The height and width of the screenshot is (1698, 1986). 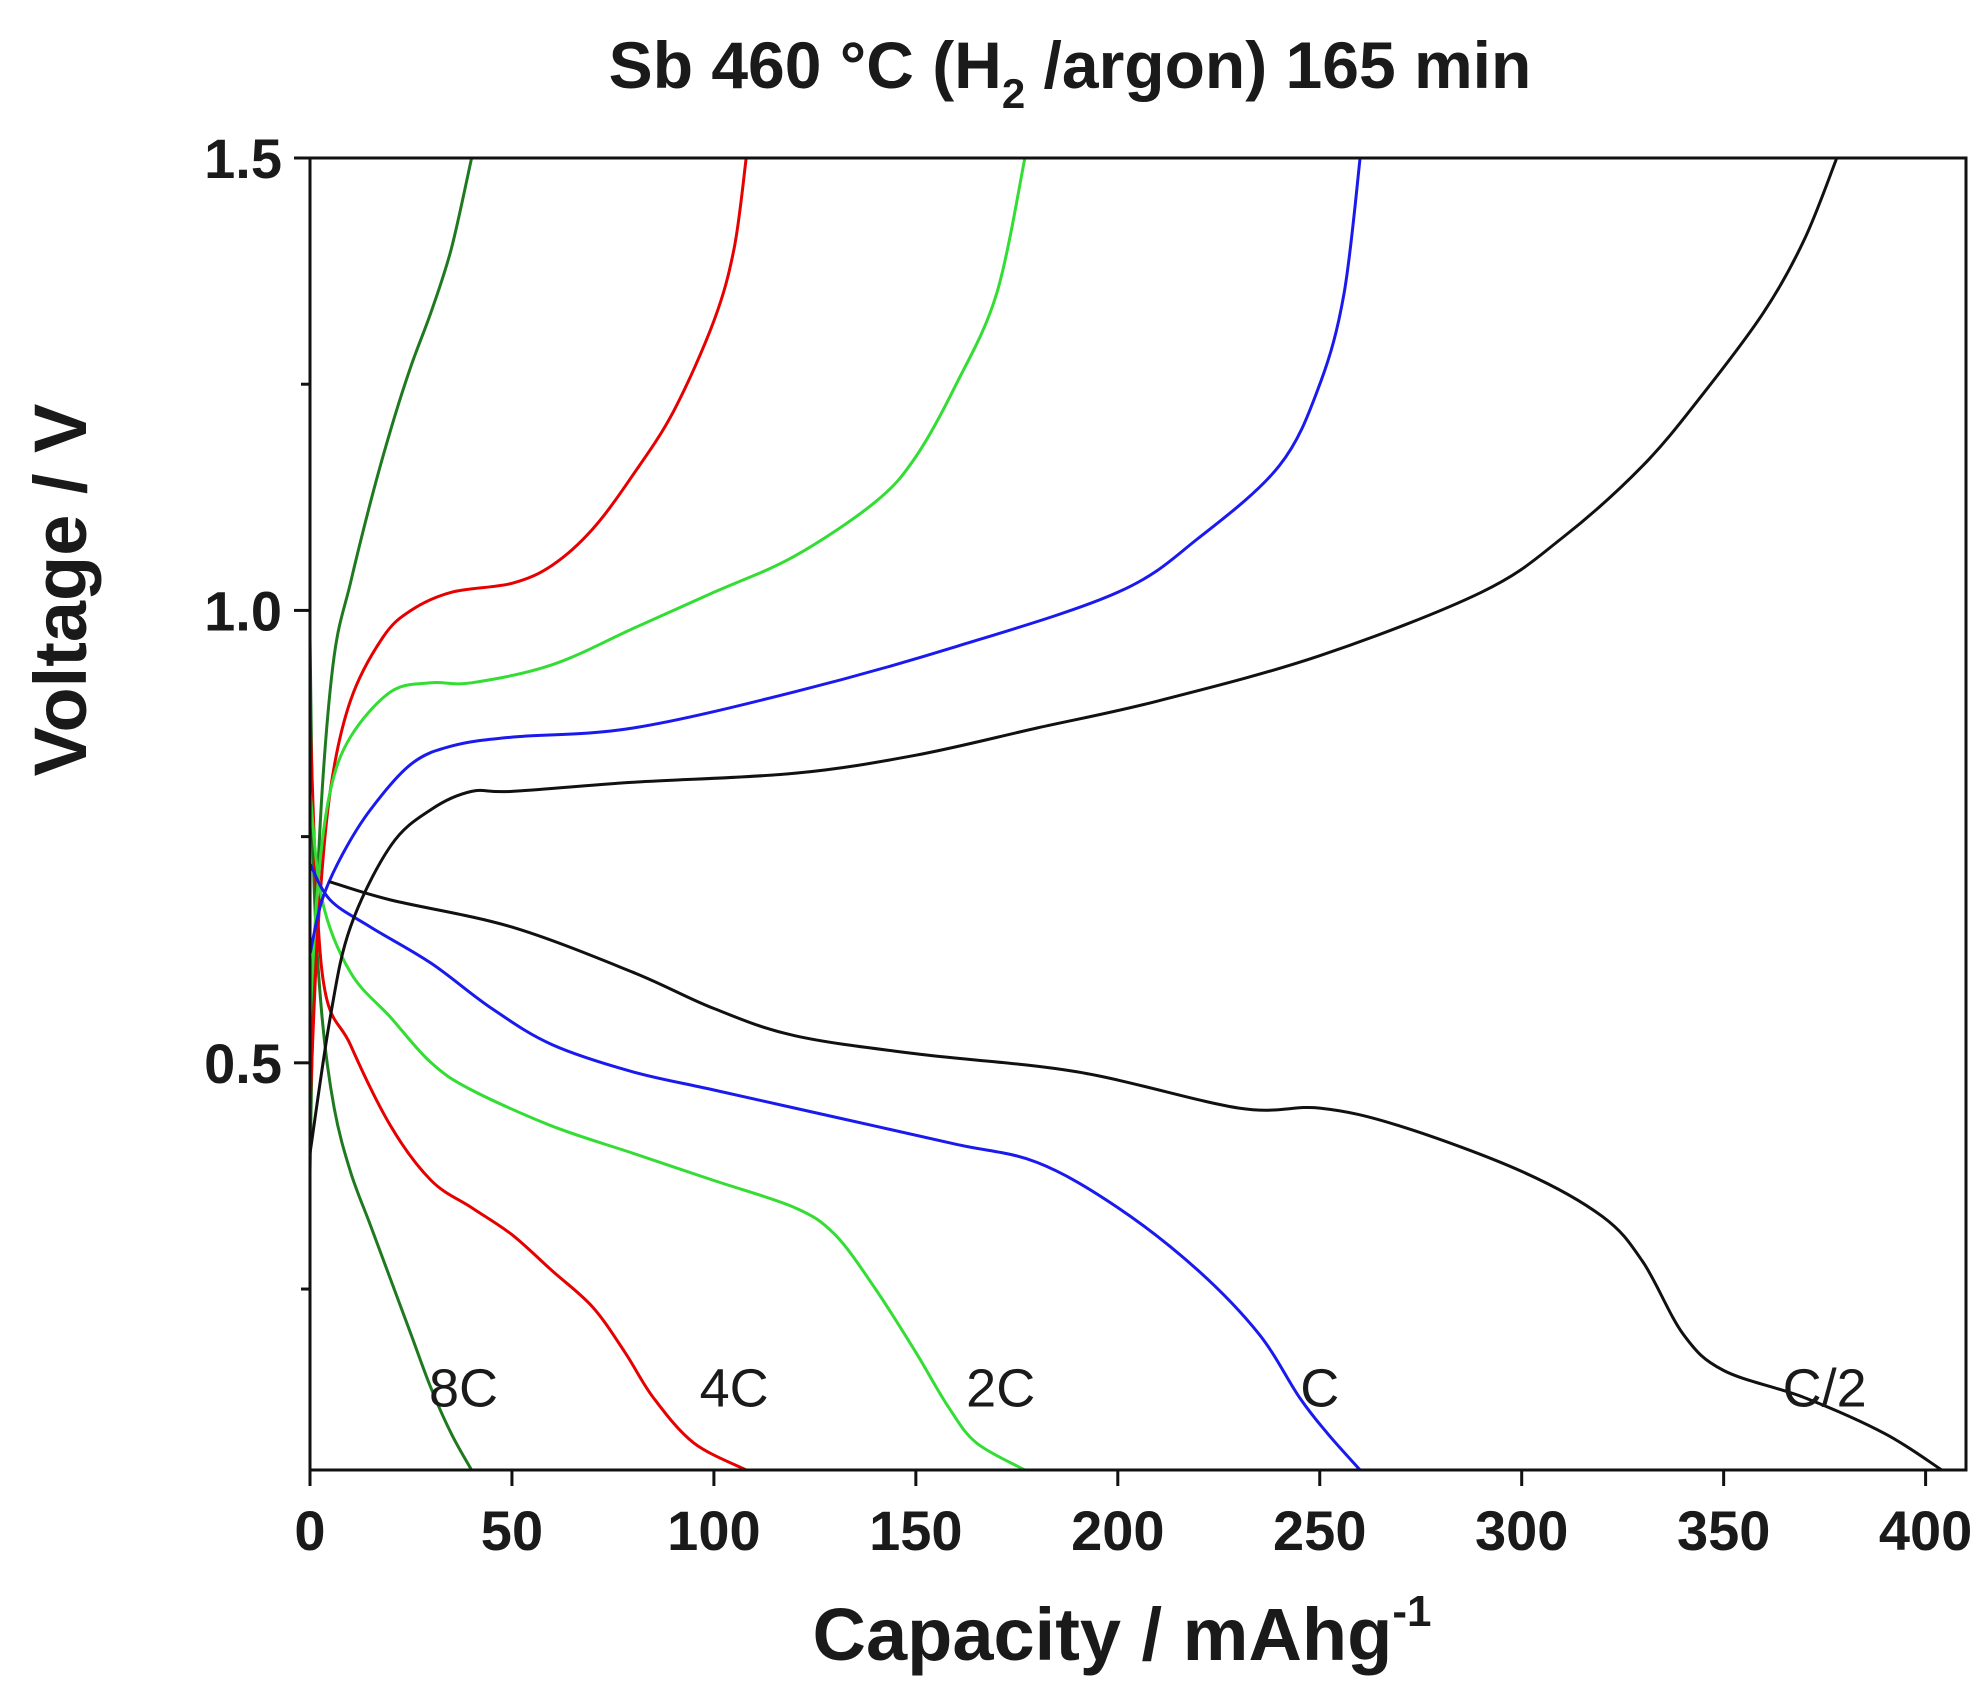 What do you see at coordinates (243, 1063) in the screenshot?
I see `y-tick-label: 0.5` at bounding box center [243, 1063].